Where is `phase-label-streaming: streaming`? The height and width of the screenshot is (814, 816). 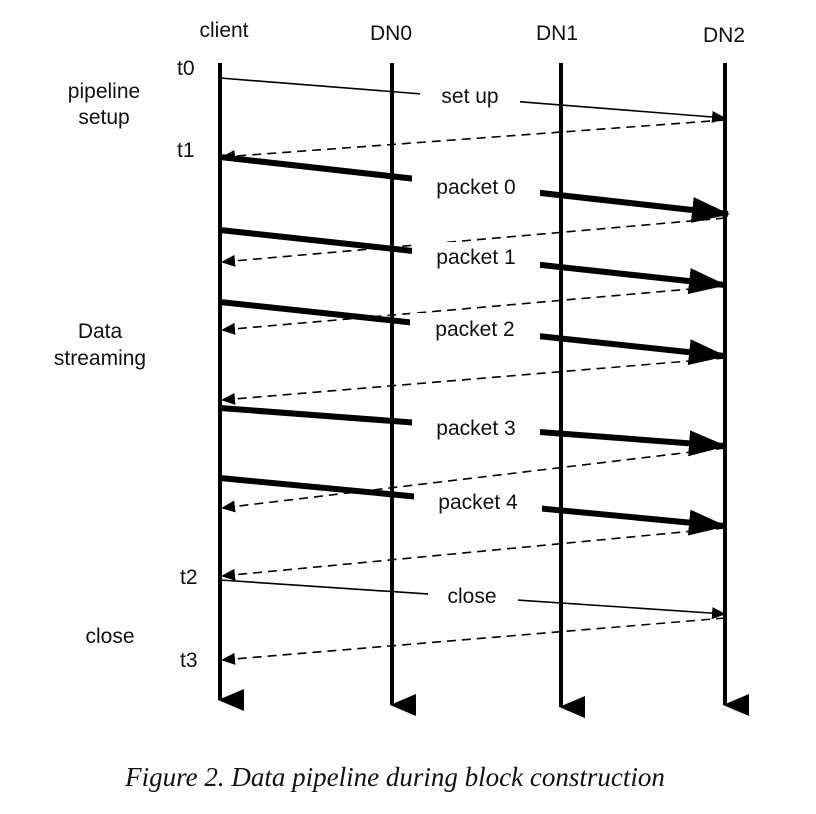 phase-label-streaming: streaming is located at coordinates (100, 358).